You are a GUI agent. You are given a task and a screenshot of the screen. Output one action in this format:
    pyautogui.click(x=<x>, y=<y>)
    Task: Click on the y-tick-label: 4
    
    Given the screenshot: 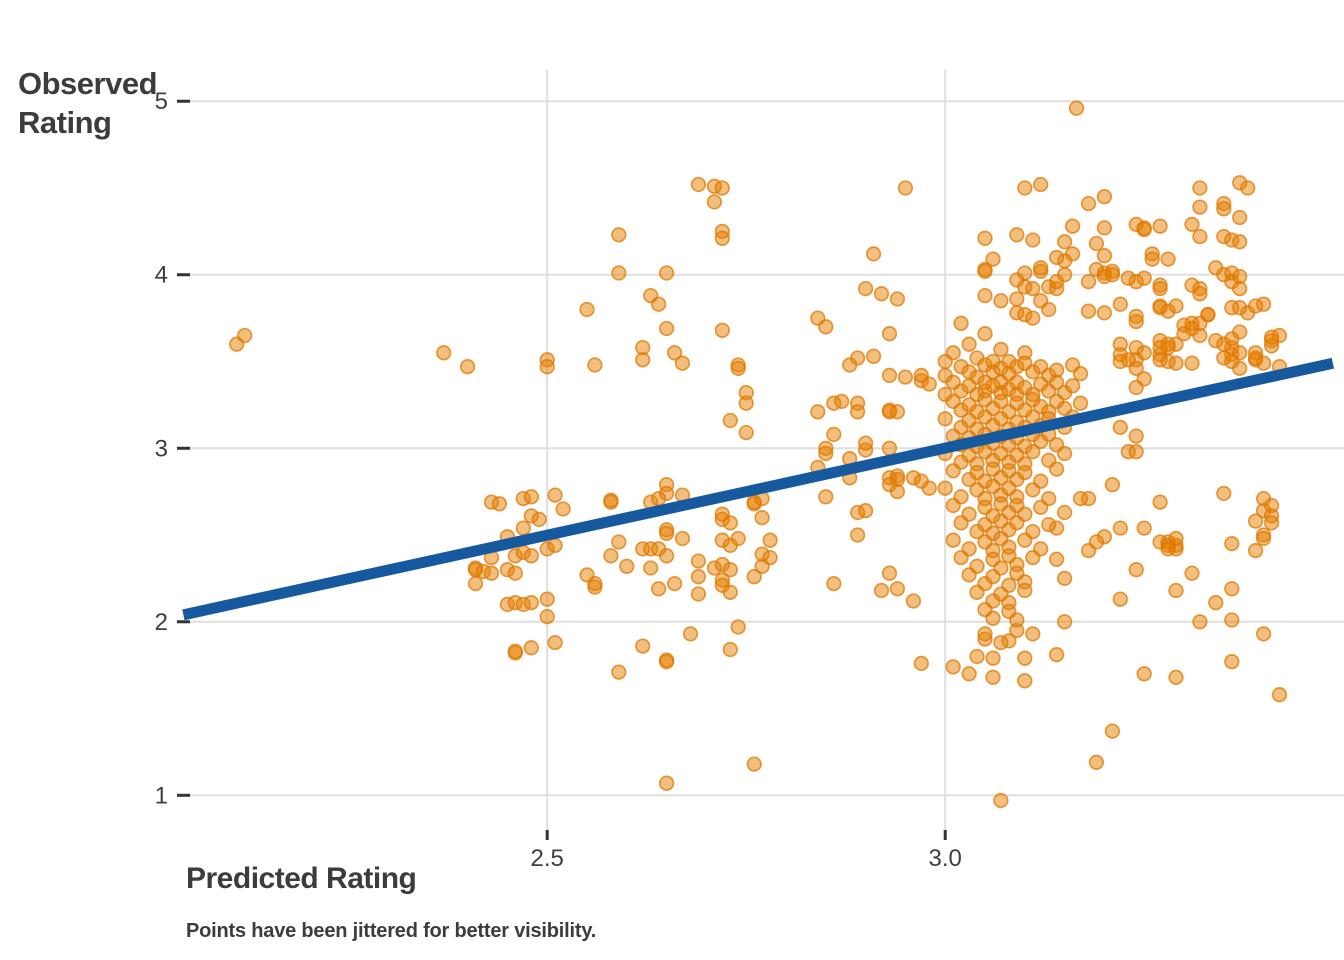 What is the action you would take?
    pyautogui.click(x=161, y=275)
    